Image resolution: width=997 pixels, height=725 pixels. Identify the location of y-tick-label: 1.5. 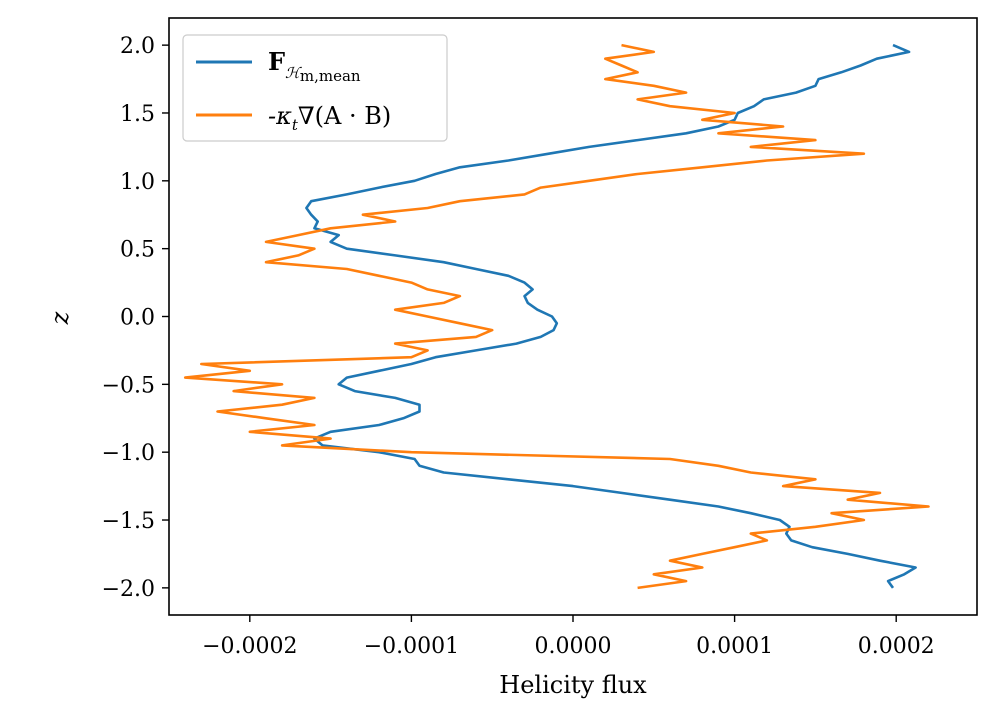
(137, 114).